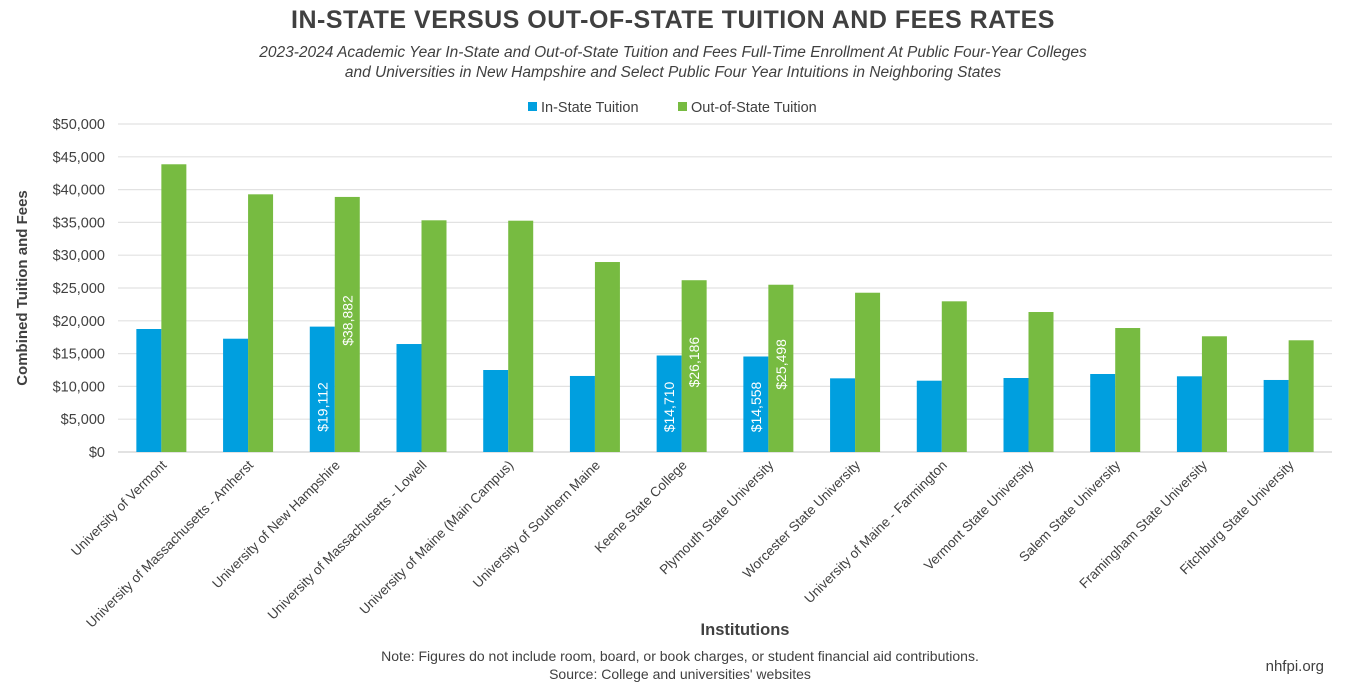  What do you see at coordinates (83, 420) in the screenshot?
I see `y-tick-label: $5,000` at bounding box center [83, 420].